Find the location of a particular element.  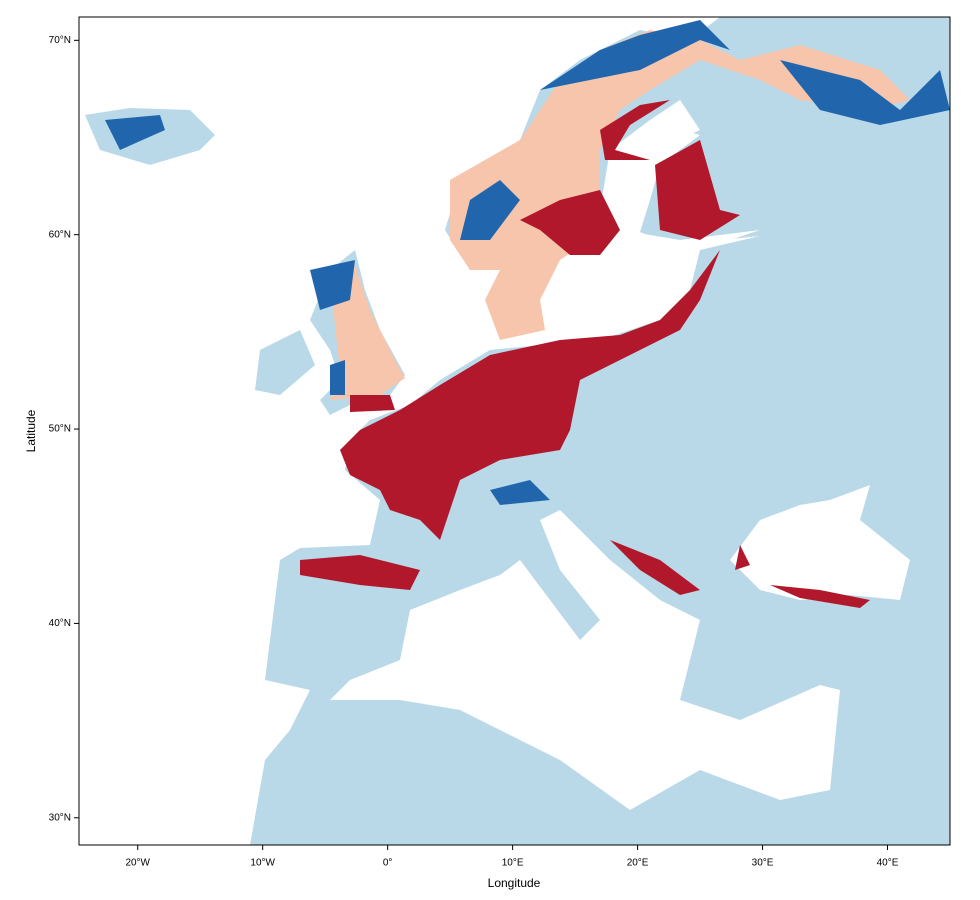

x-tick-label: 0° is located at coordinates (388, 863).